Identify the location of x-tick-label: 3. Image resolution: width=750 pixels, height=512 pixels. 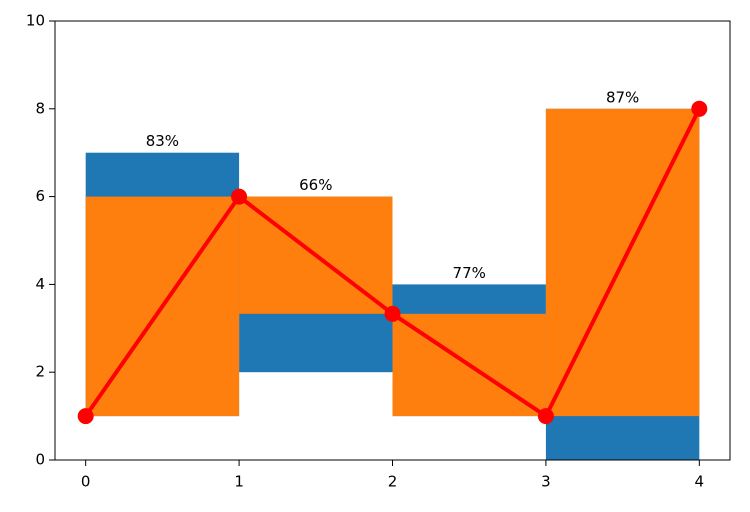
(546, 482).